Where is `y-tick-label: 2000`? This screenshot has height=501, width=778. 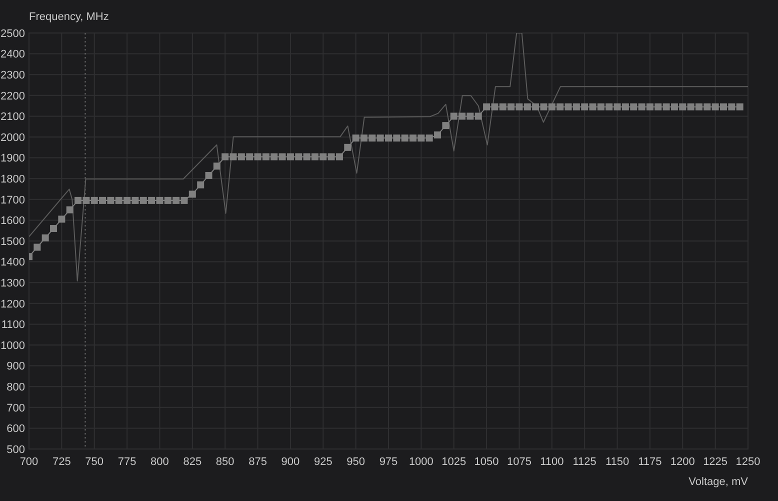 y-tick-label: 2000 is located at coordinates (12, 138).